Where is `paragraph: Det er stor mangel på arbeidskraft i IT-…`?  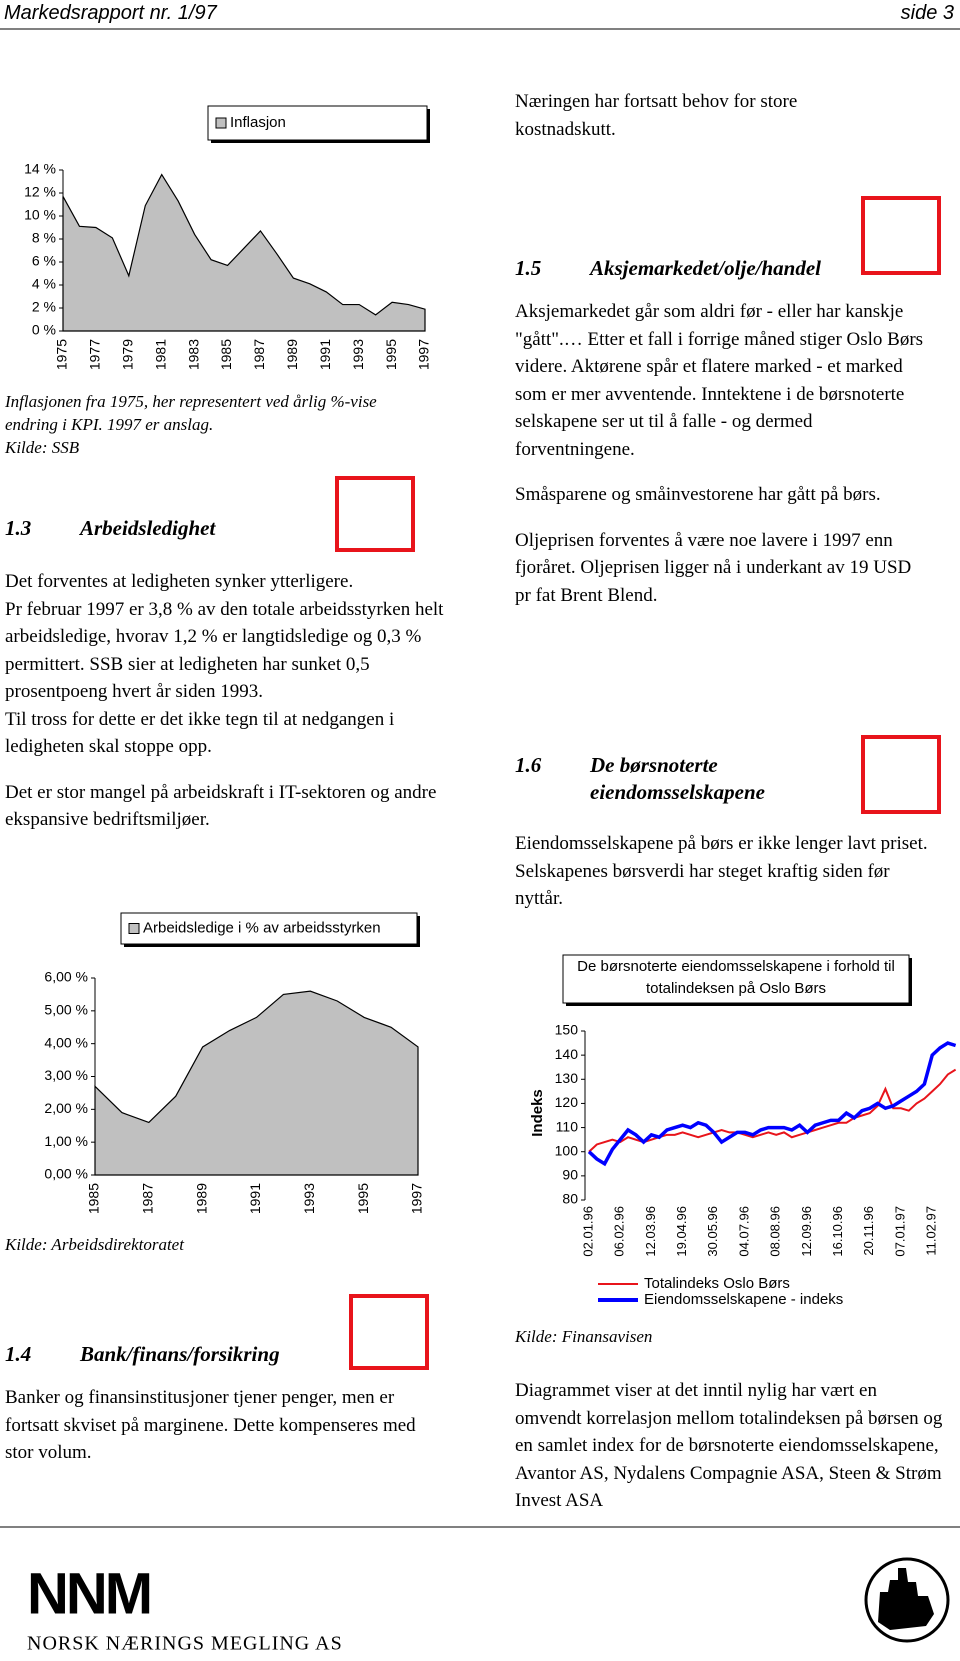 paragraph: Det er stor mangel på arbeidskraft i IT-… is located at coordinates (221, 806).